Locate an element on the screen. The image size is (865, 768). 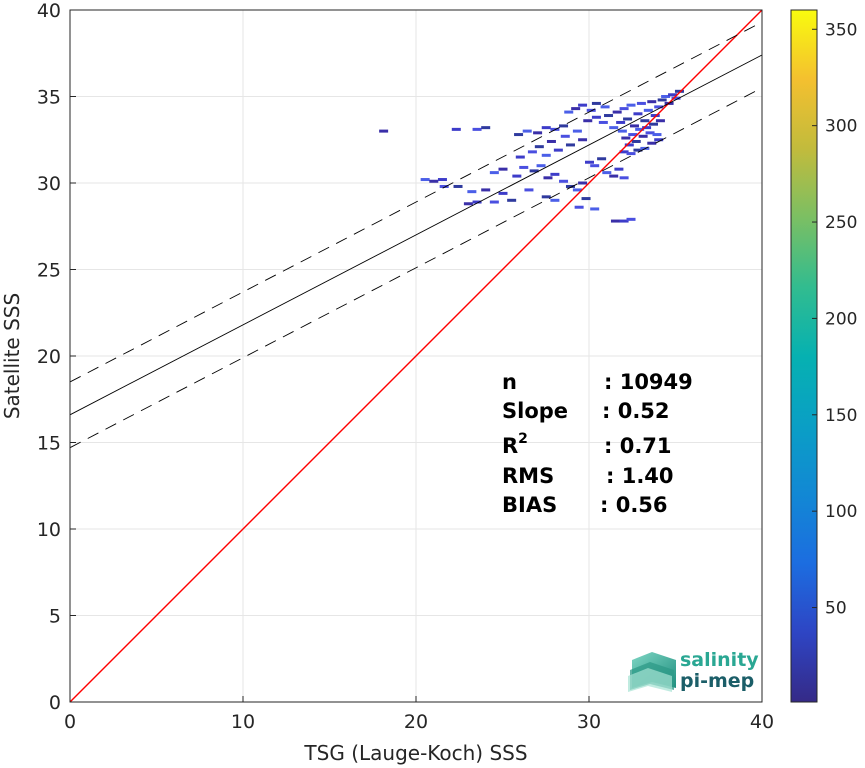
y-tick-label: 0 is located at coordinates (55, 703).